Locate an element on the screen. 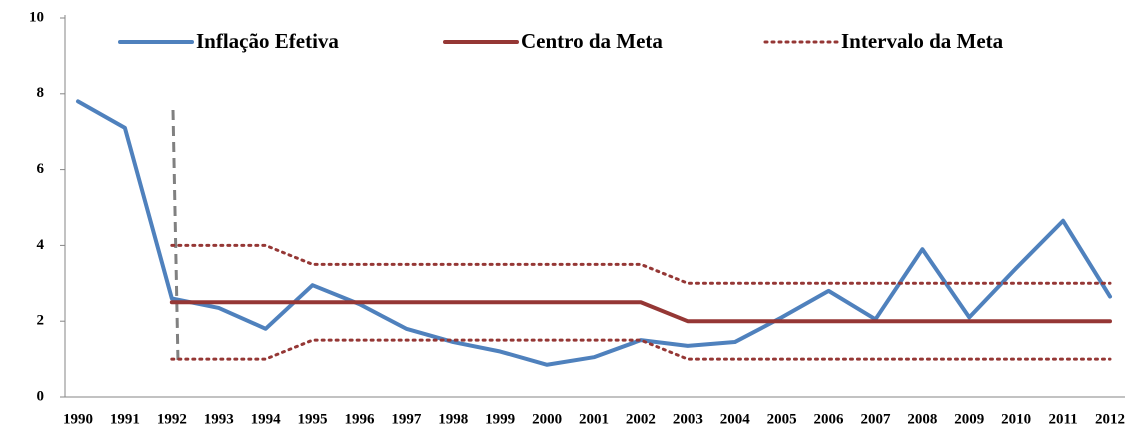 Image resolution: width=1140 pixels, height=432 pixels. y-tick-label: 2 is located at coordinates (41, 321).